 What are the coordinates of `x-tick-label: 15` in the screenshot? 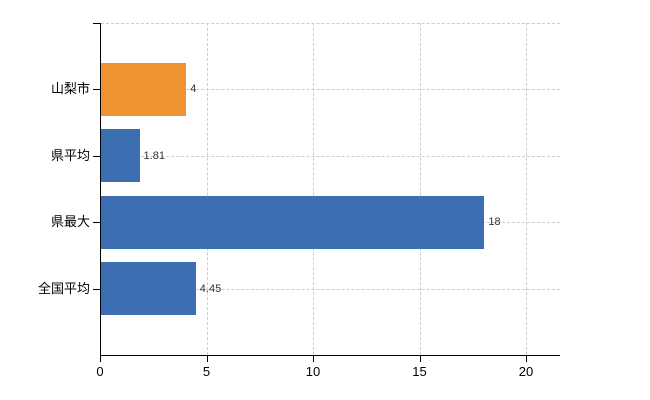 It's located at (419, 371).